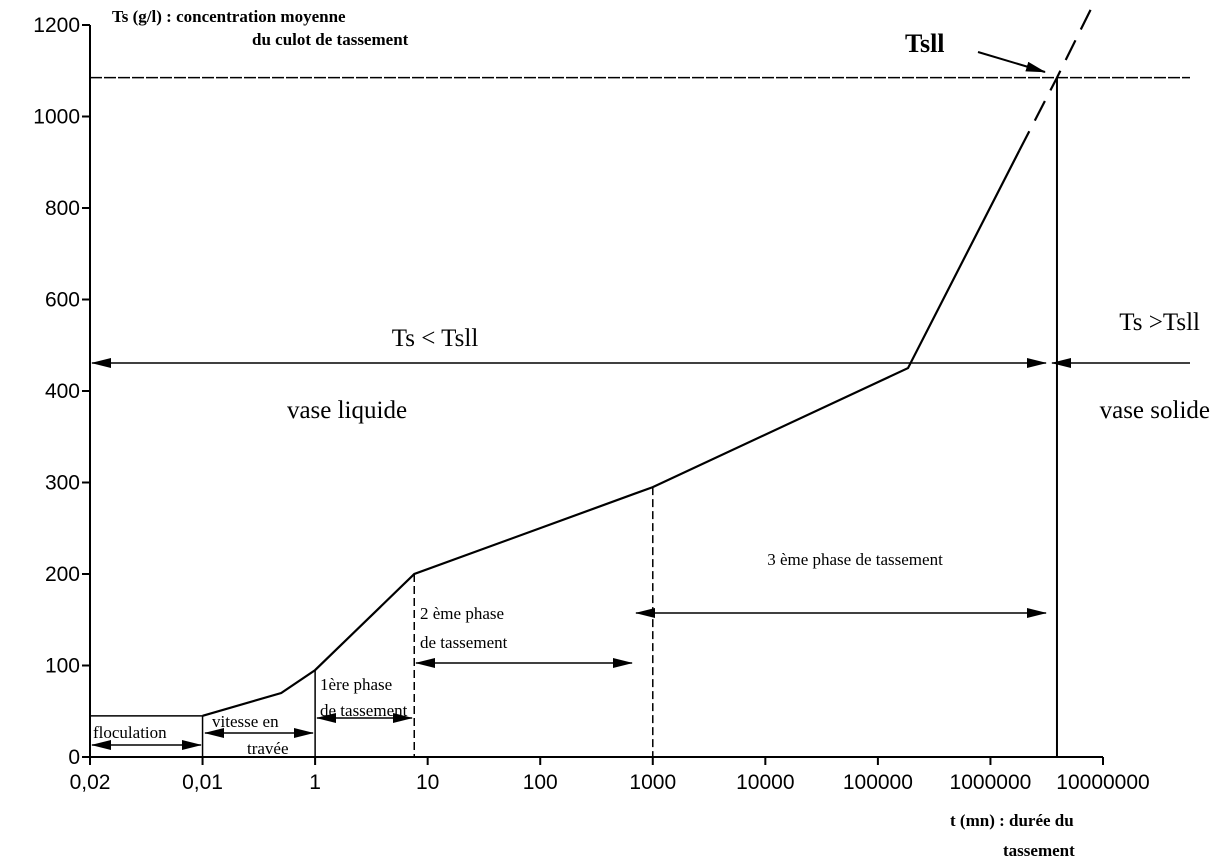 The height and width of the screenshot is (863, 1212). What do you see at coordinates (427, 782) in the screenshot?
I see `x-tick-label: 10` at bounding box center [427, 782].